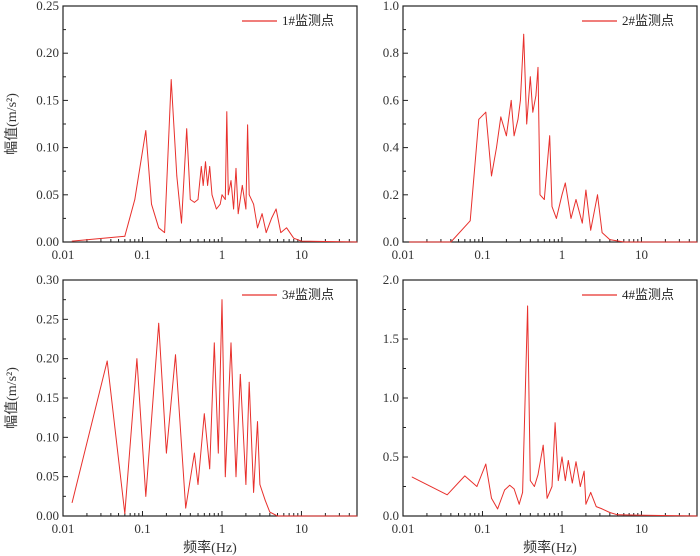  What do you see at coordinates (47, 436) in the screenshot?
I see `y-tick-label: 0.10` at bounding box center [47, 436].